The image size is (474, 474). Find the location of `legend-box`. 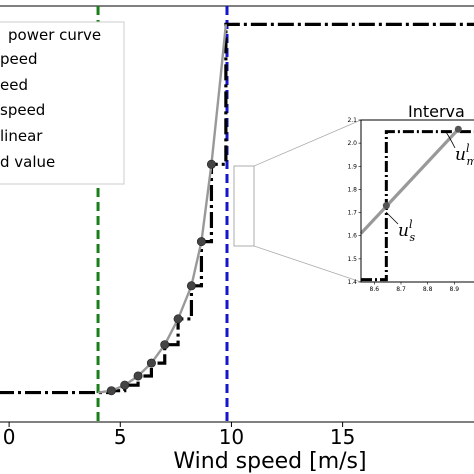

legend-box is located at coordinates (62, 103).